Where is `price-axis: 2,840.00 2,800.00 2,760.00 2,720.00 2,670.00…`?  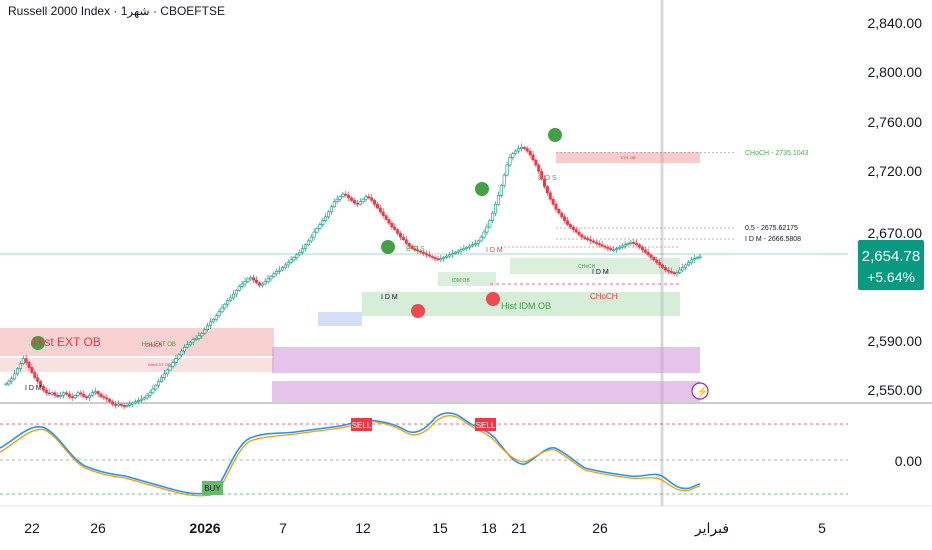
price-axis: 2,840.00 2,800.00 2,760.00 2,720.00 2,670.00… is located at coordinates (895, 206).